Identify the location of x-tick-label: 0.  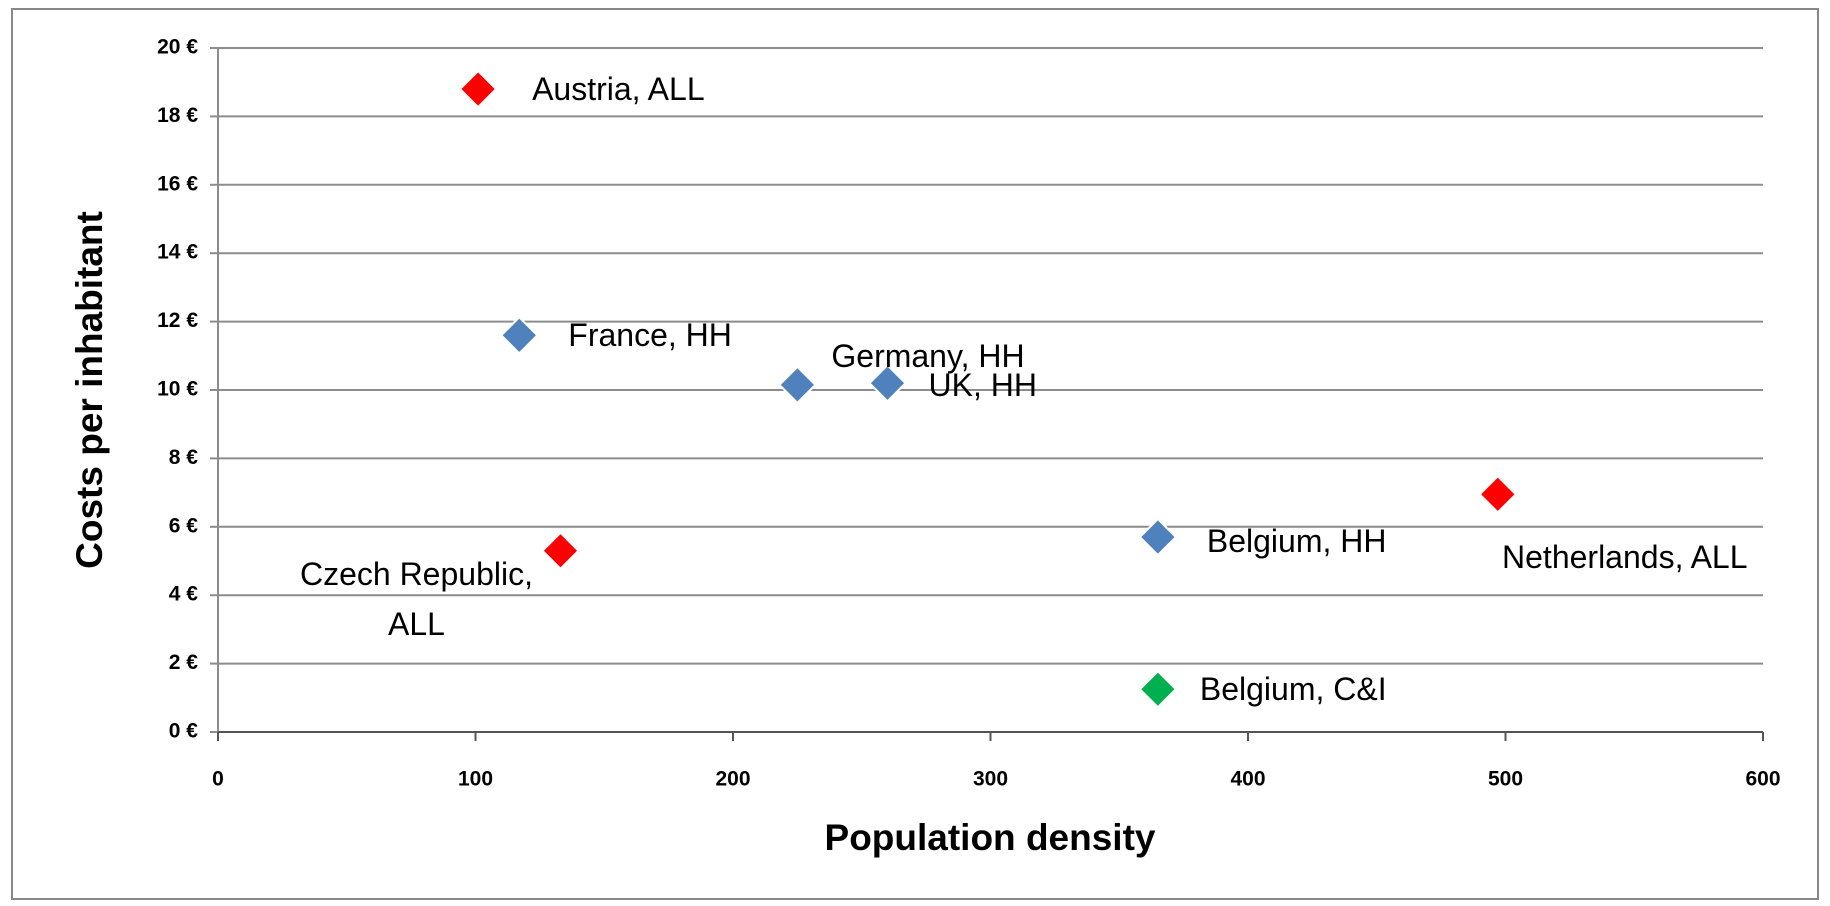
(218, 779).